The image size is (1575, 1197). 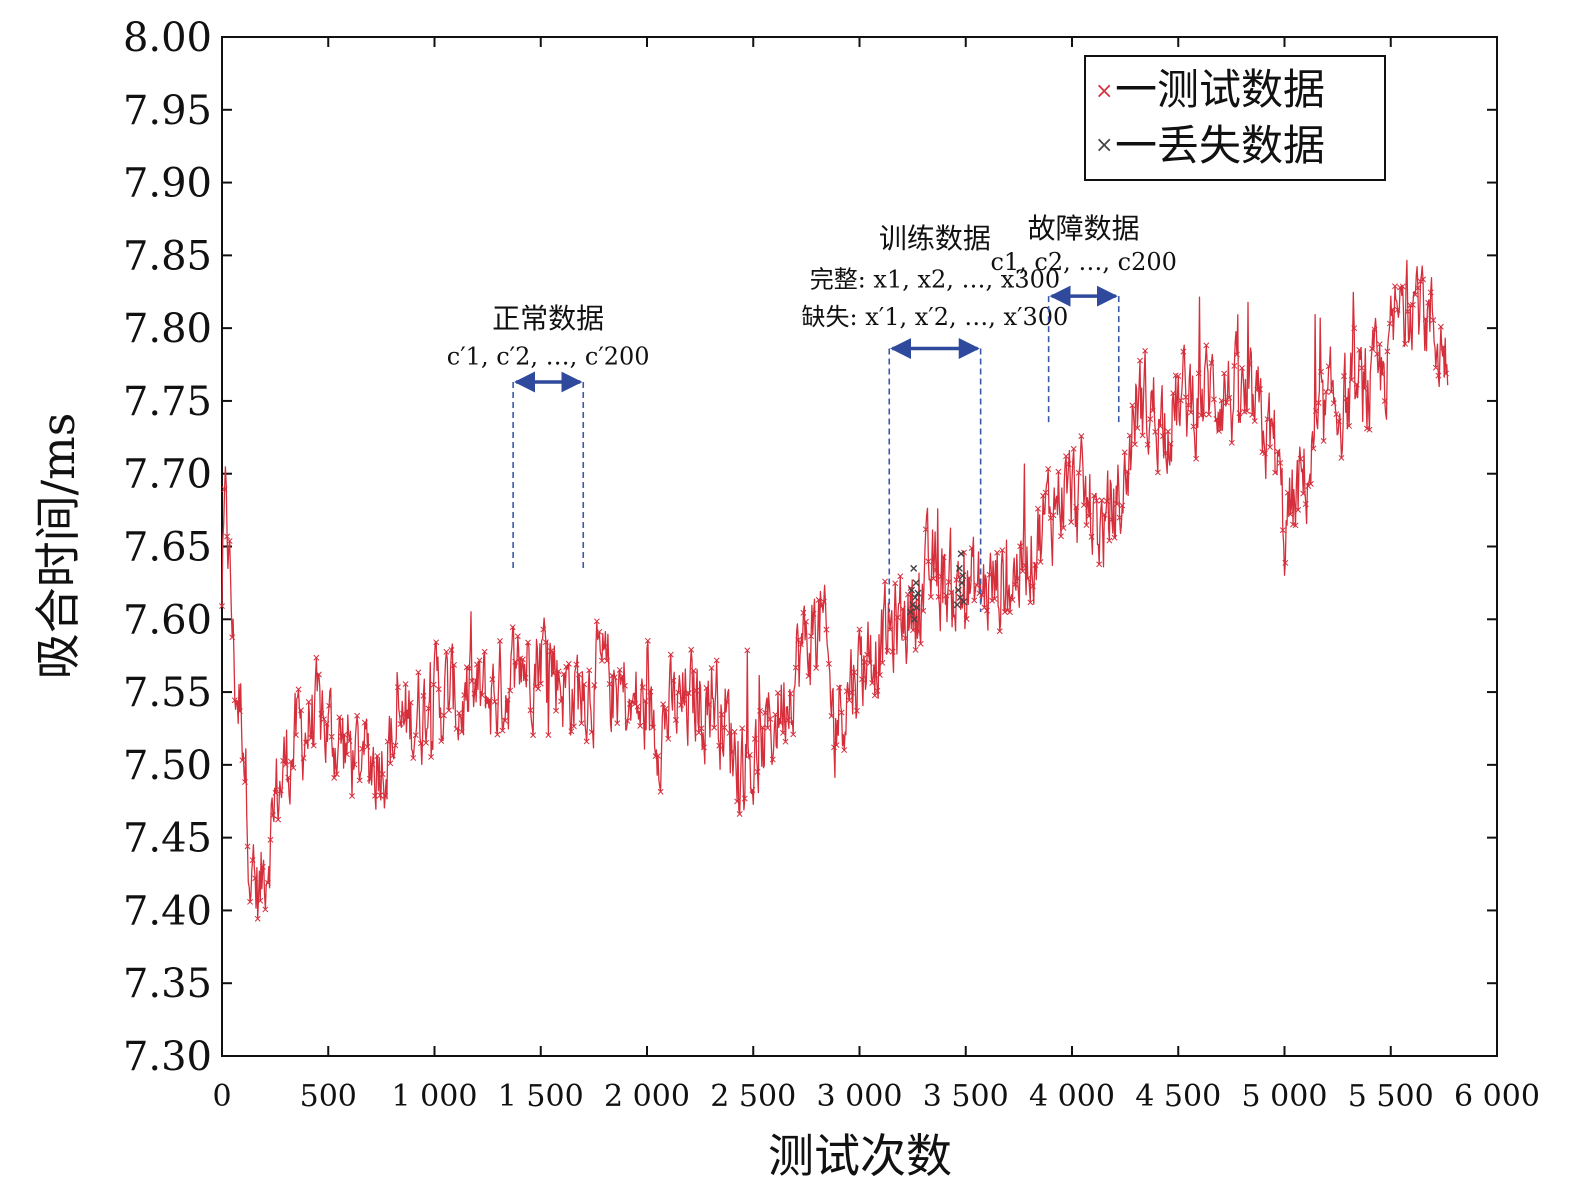 What do you see at coordinates (1084, 228) in the screenshot?
I see `annotation-title: 故障数据` at bounding box center [1084, 228].